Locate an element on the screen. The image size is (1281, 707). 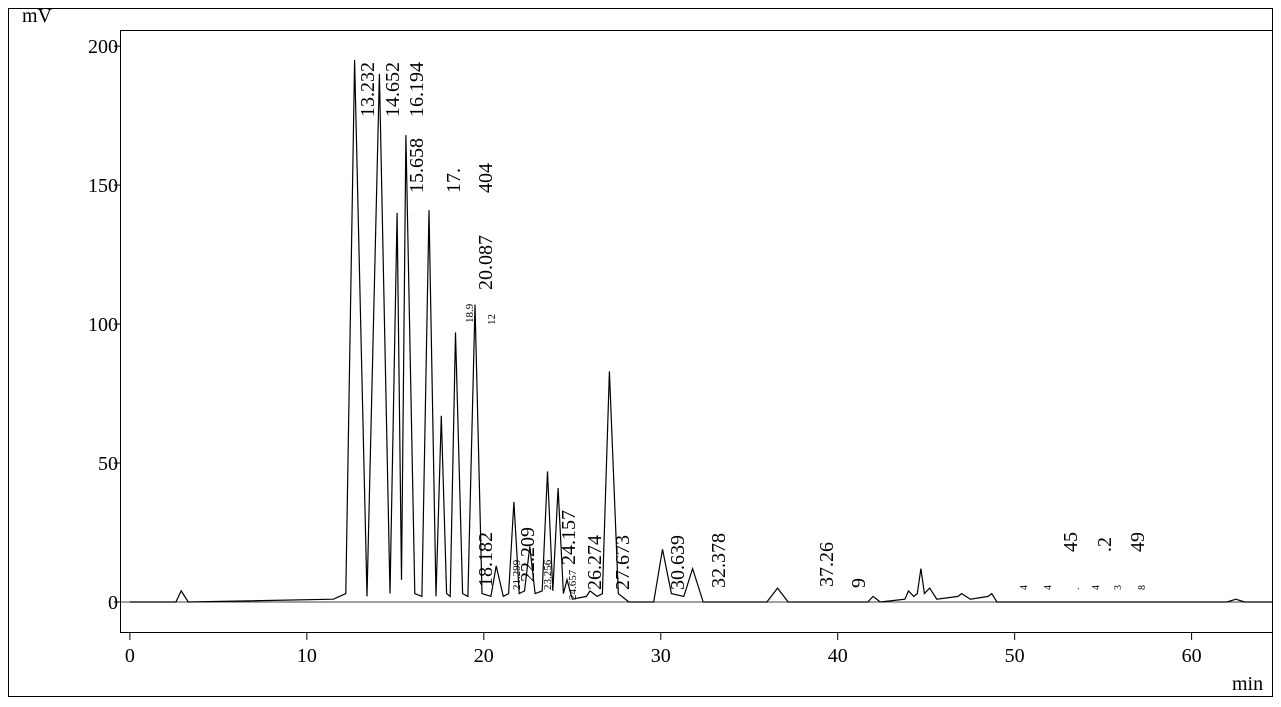
peak-label: 3 is located at coordinates (1118, 587).